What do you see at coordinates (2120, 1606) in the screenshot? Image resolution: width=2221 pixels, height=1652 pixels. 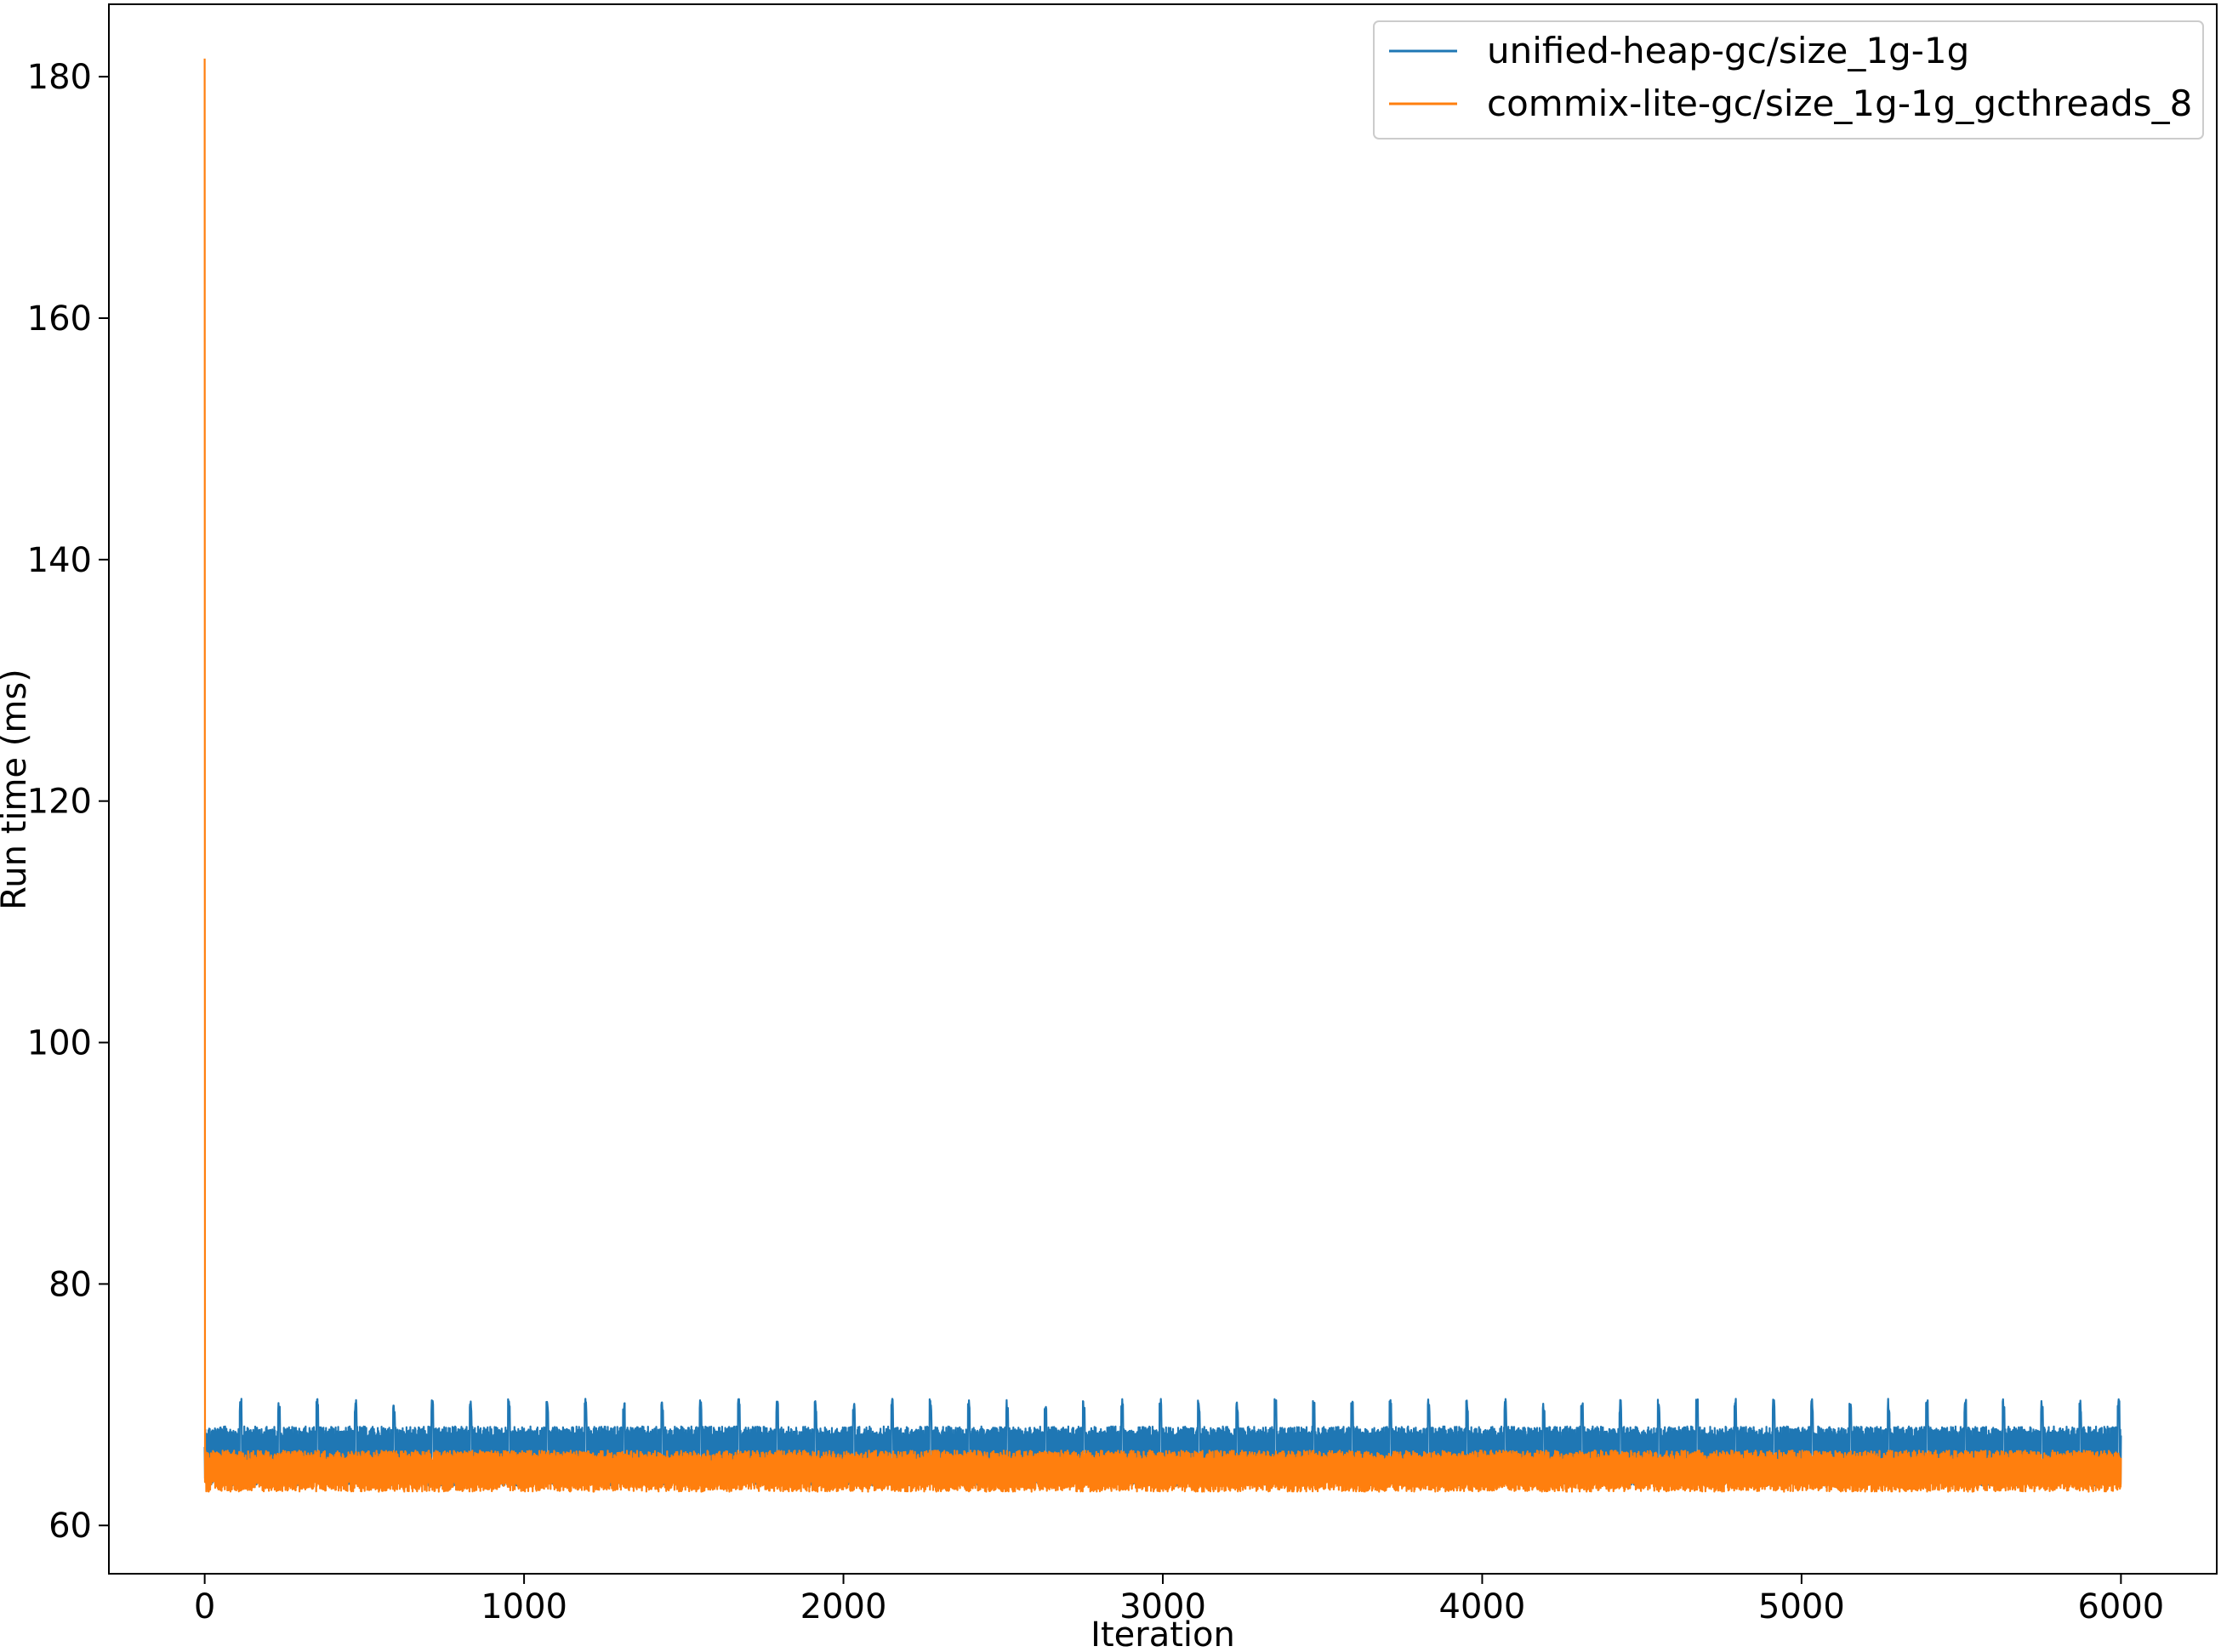 I see `x-tick-label: 6000` at bounding box center [2120, 1606].